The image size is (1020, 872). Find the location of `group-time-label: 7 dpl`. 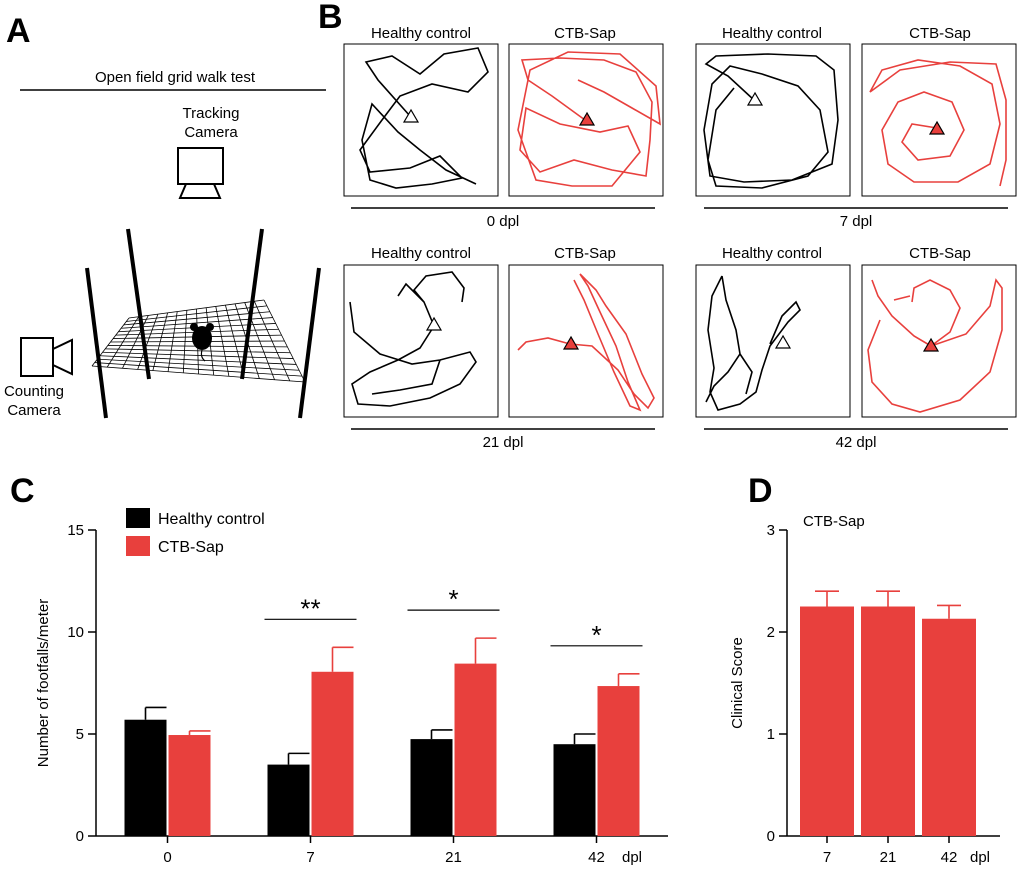

group-time-label: 7 dpl is located at coordinates (856, 221).